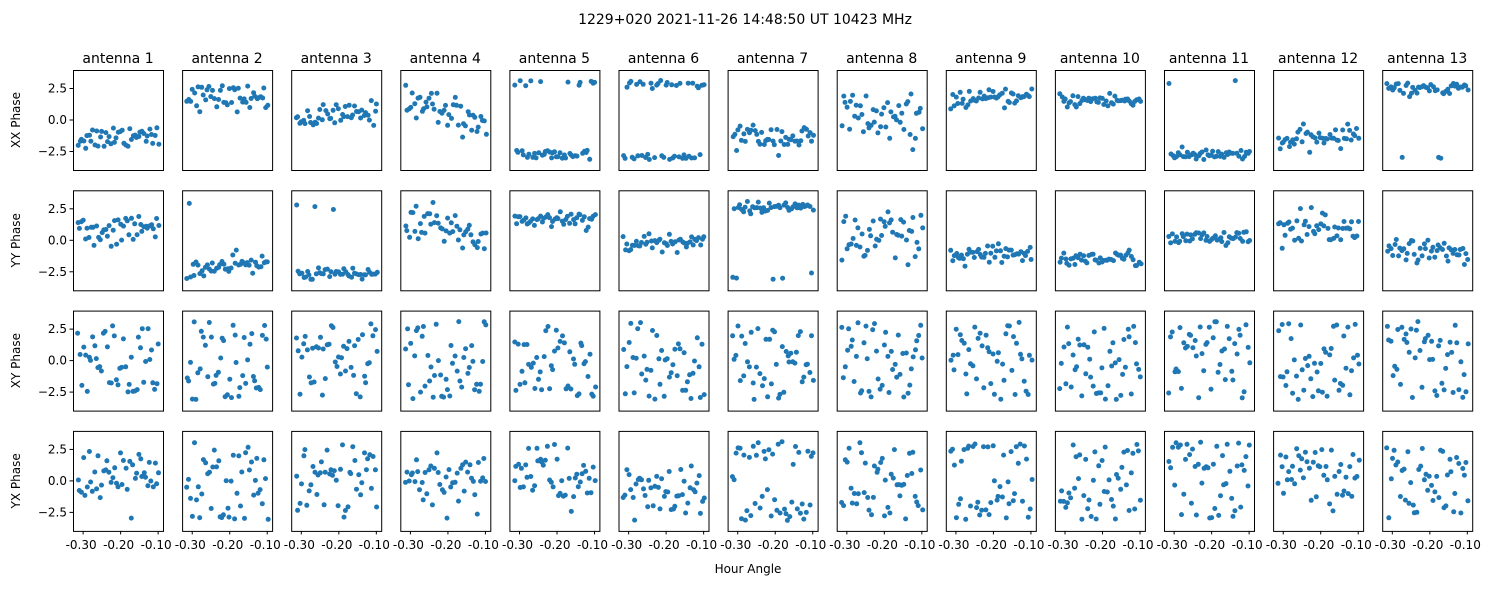 This screenshot has width=1488, height=590. Describe the element at coordinates (773, 545) in the screenshot. I see `x-tick-label: -0.20` at that location.